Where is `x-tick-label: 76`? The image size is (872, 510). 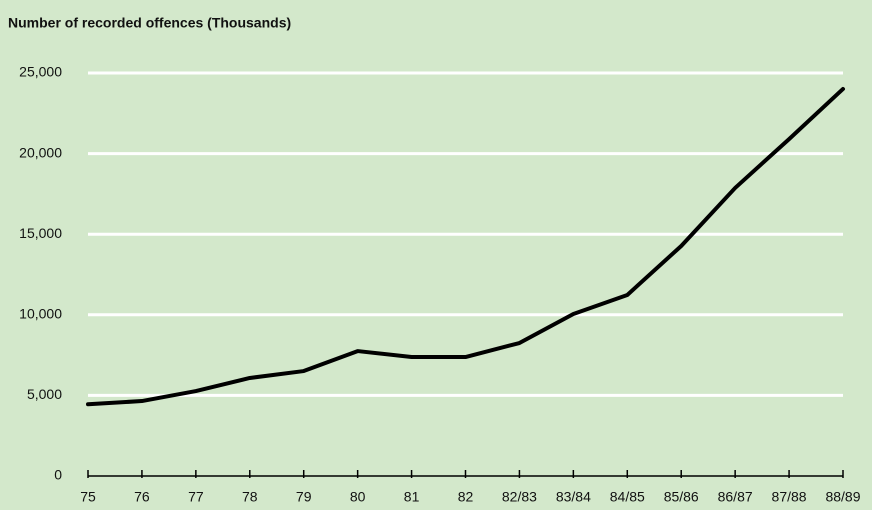 x-tick-label: 76 is located at coordinates (142, 497).